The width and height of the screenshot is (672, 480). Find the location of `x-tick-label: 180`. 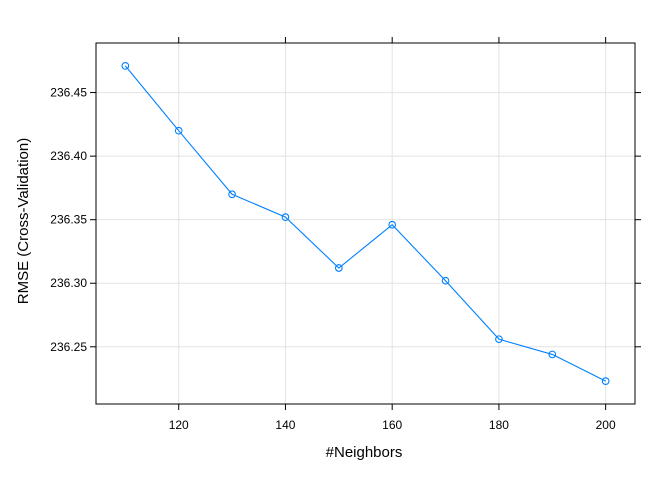

x-tick-label: 180 is located at coordinates (499, 425).